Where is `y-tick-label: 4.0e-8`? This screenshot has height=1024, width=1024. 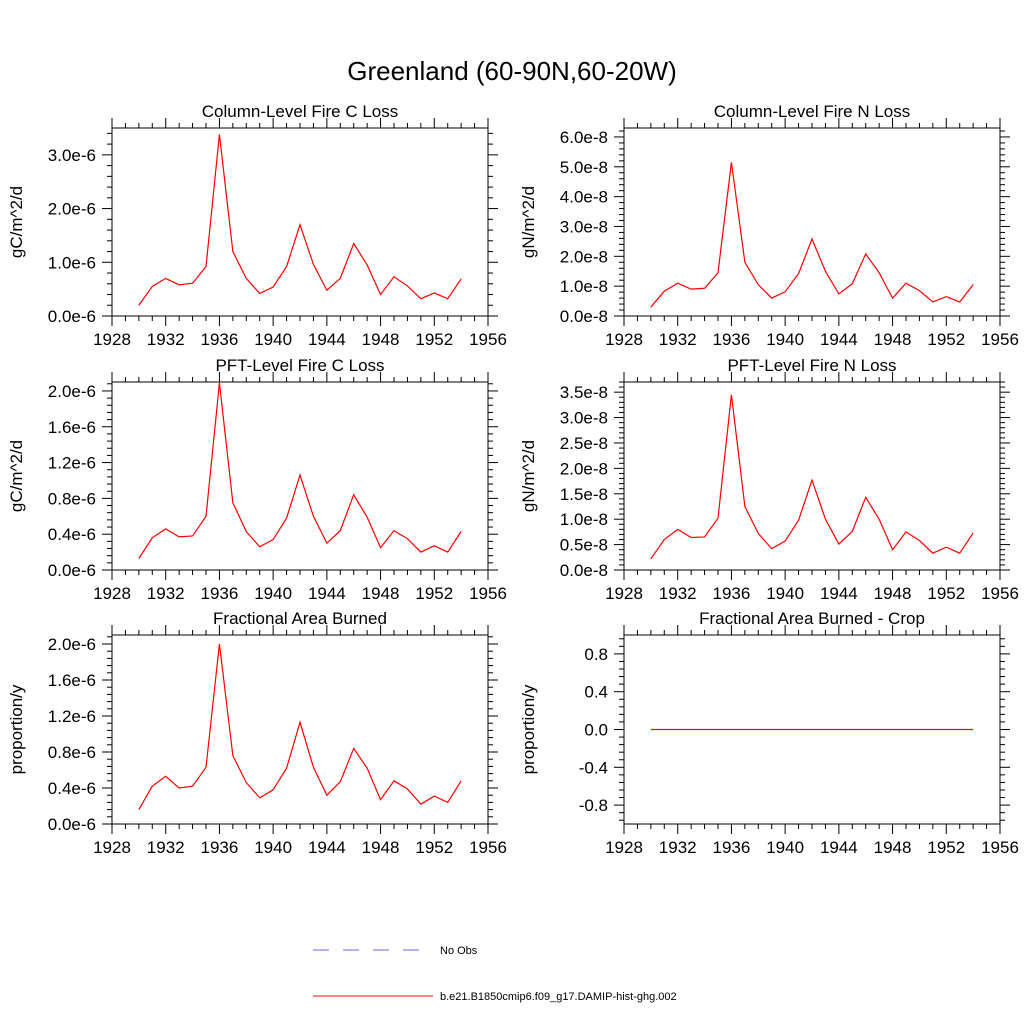 y-tick-label: 4.0e-8 is located at coordinates (584, 197).